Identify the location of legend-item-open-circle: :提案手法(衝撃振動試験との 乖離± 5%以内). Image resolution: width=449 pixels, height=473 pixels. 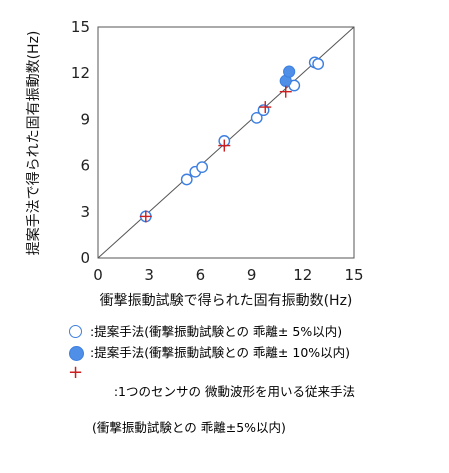
(207, 332).